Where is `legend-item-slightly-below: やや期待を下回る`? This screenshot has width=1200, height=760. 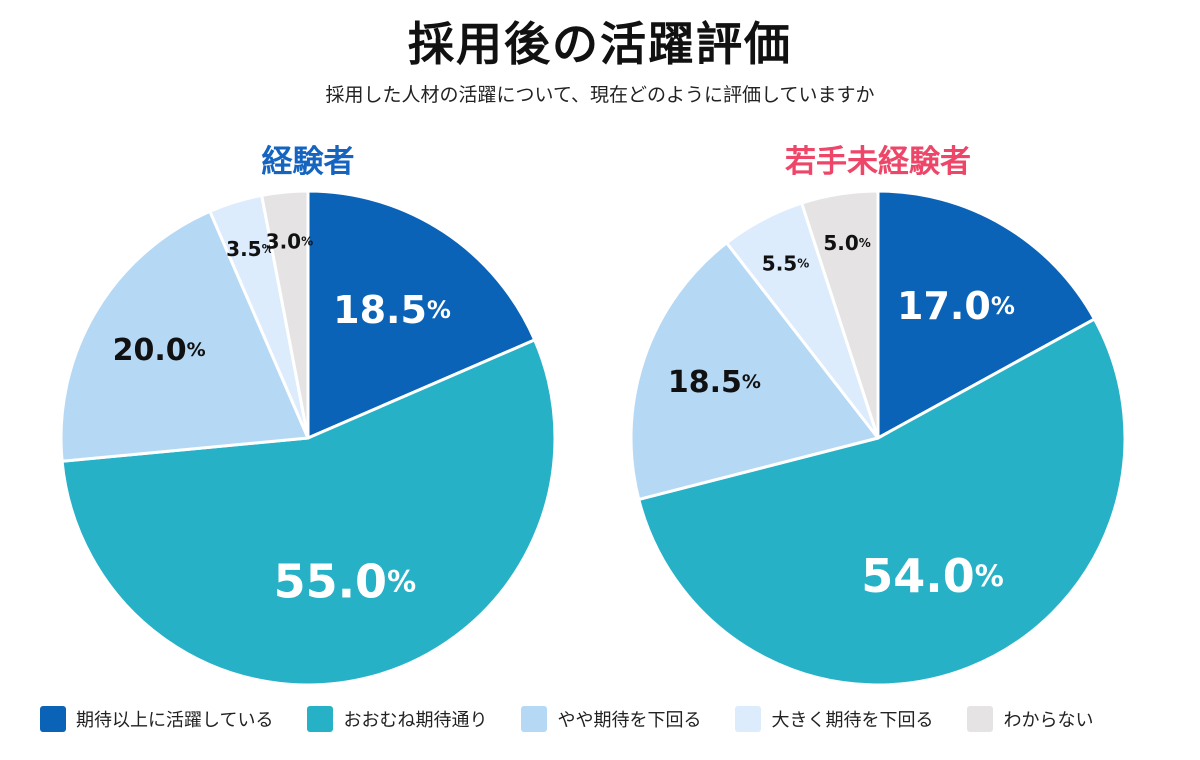
legend-item-slightly-below: やや期待を下回る is located at coordinates (611, 719).